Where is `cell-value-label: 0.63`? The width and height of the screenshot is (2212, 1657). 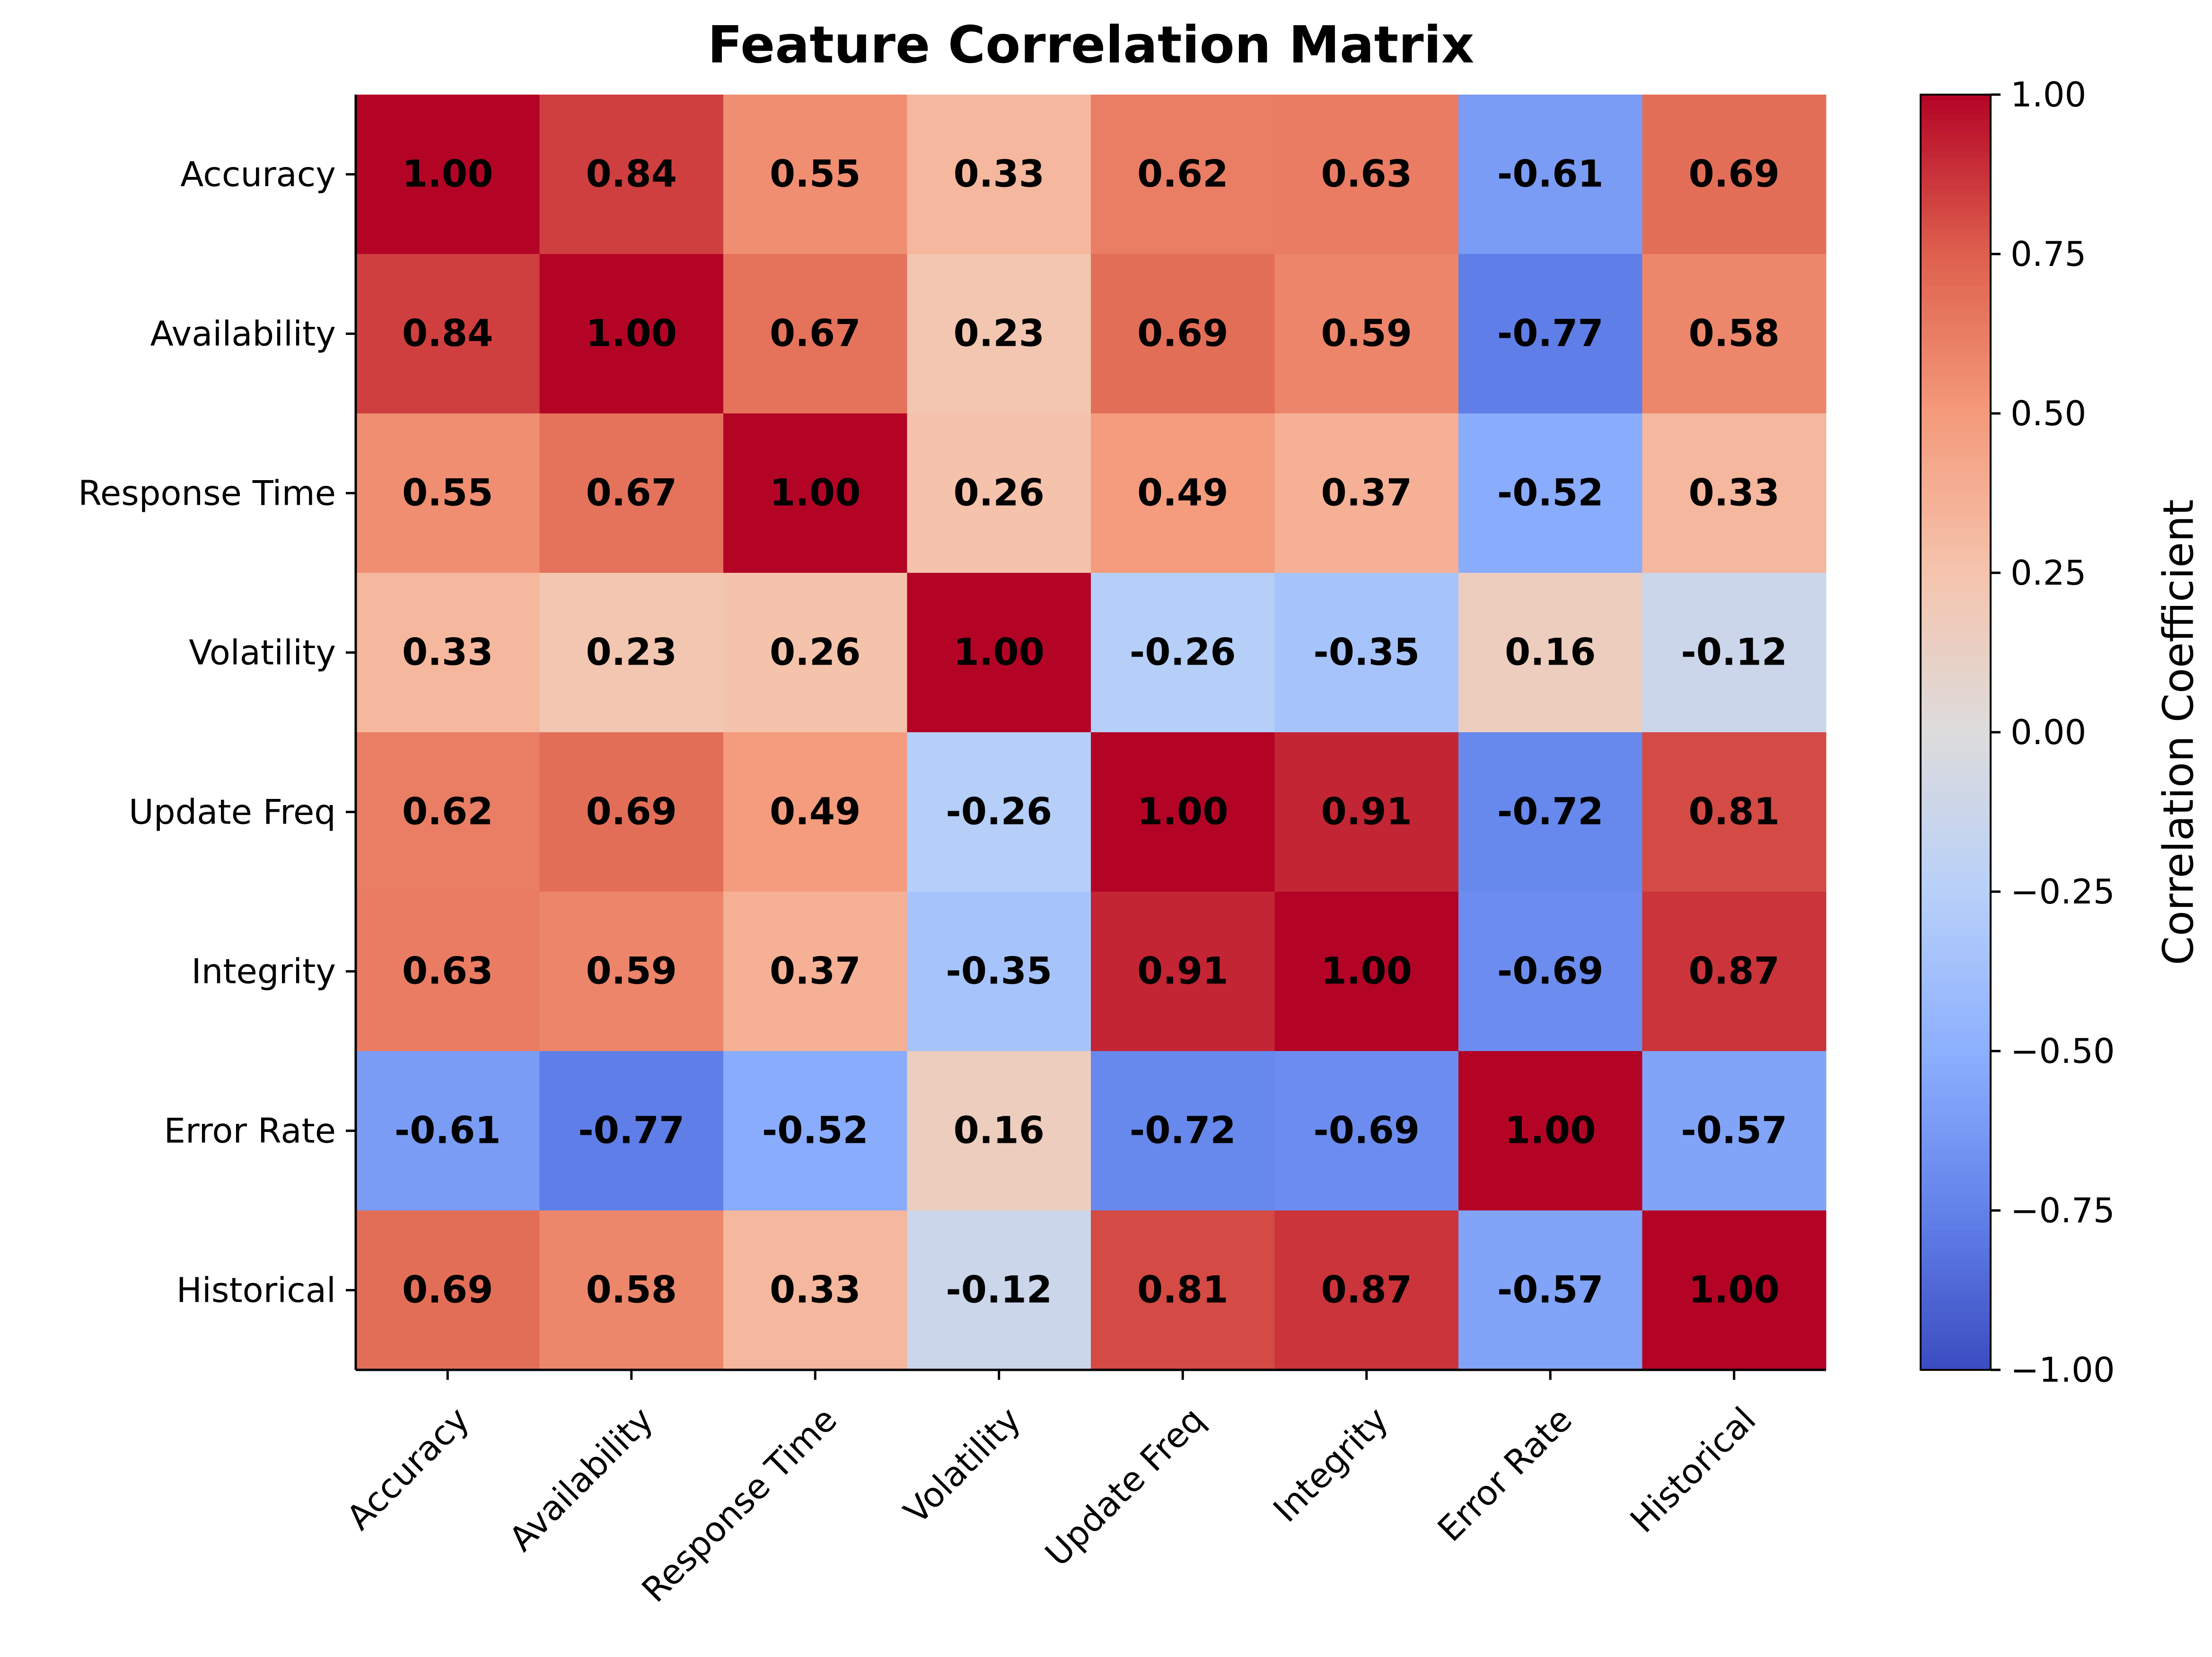 cell-value-label: 0.63 is located at coordinates (447, 971).